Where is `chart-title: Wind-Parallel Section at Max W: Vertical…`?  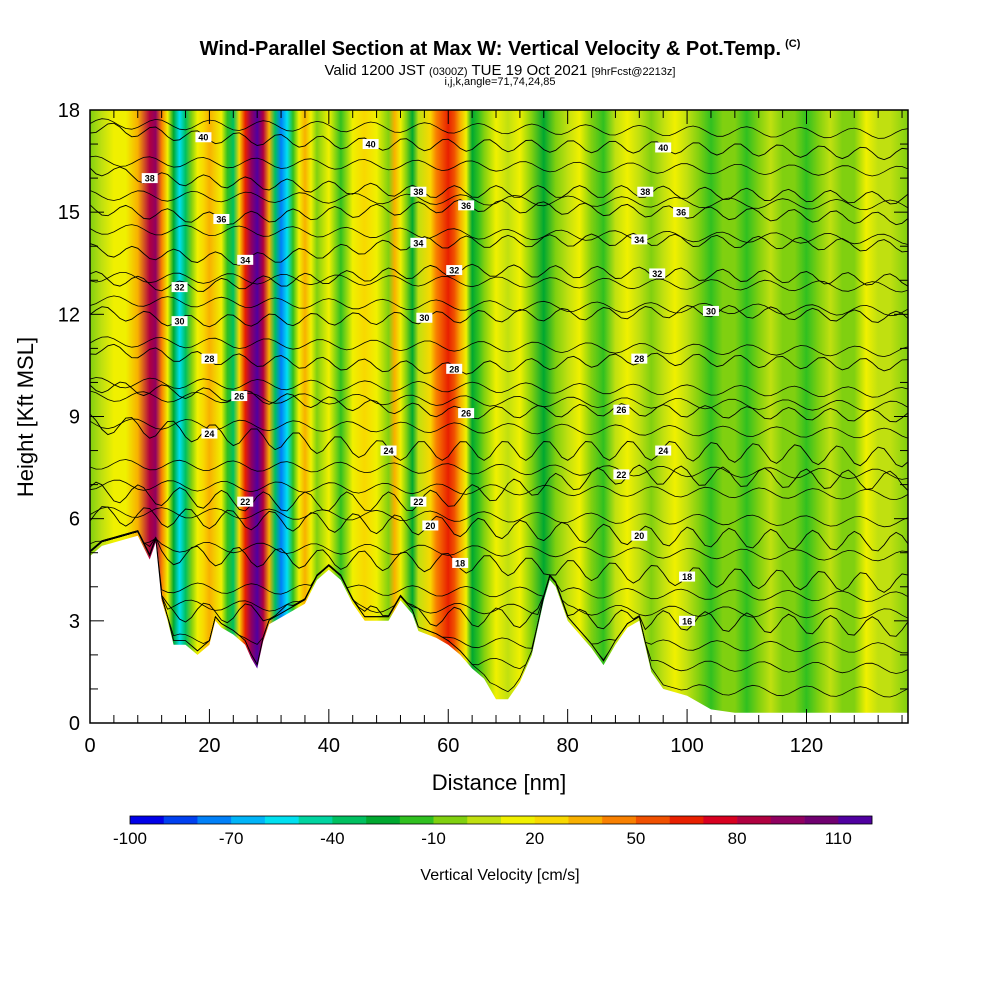 chart-title: Wind-Parallel Section at Max W: Vertical… is located at coordinates (500, 49).